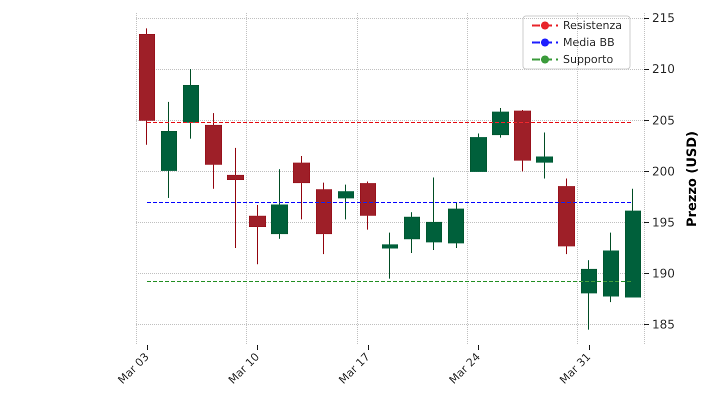 The width and height of the screenshot is (720, 405). What do you see at coordinates (244, 368) in the screenshot?
I see `x-tick-label: Mar 10` at bounding box center [244, 368].